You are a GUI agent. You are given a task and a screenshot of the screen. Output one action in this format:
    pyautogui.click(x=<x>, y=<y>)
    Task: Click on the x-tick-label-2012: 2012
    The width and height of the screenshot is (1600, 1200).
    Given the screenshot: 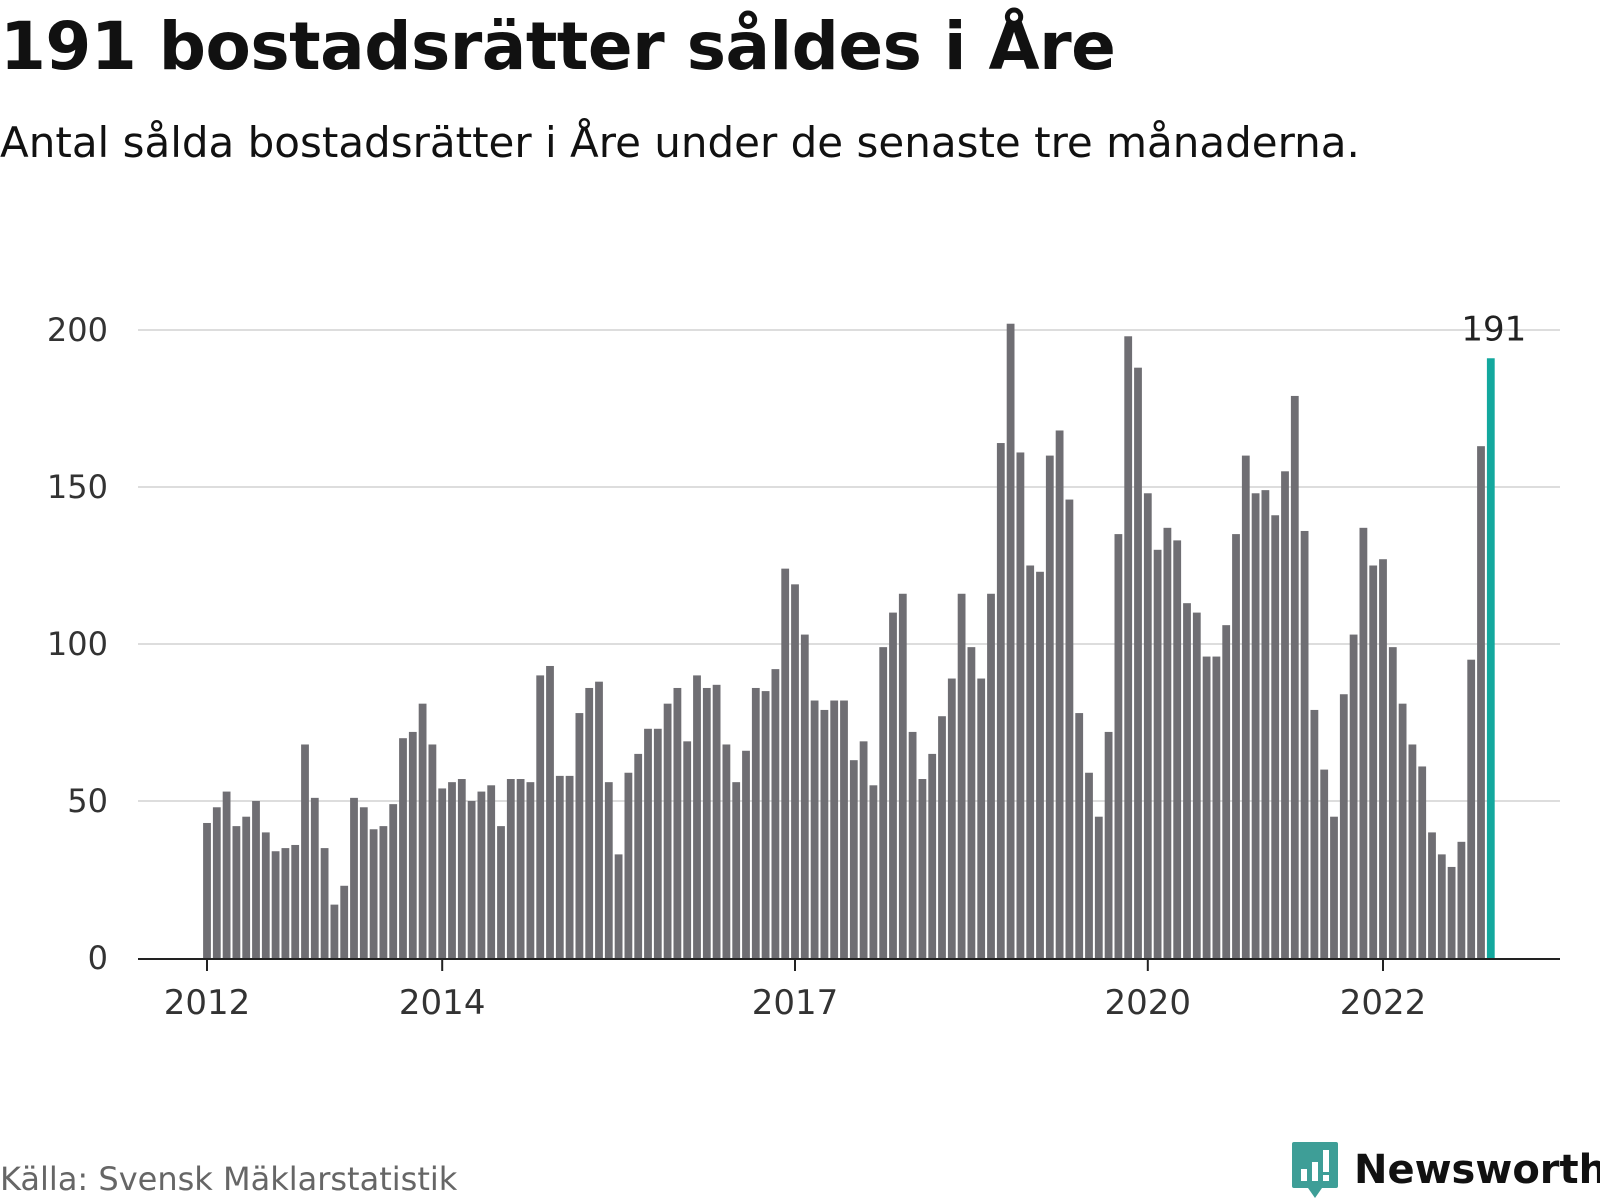 What is the action you would take?
    pyautogui.click(x=207, y=1003)
    